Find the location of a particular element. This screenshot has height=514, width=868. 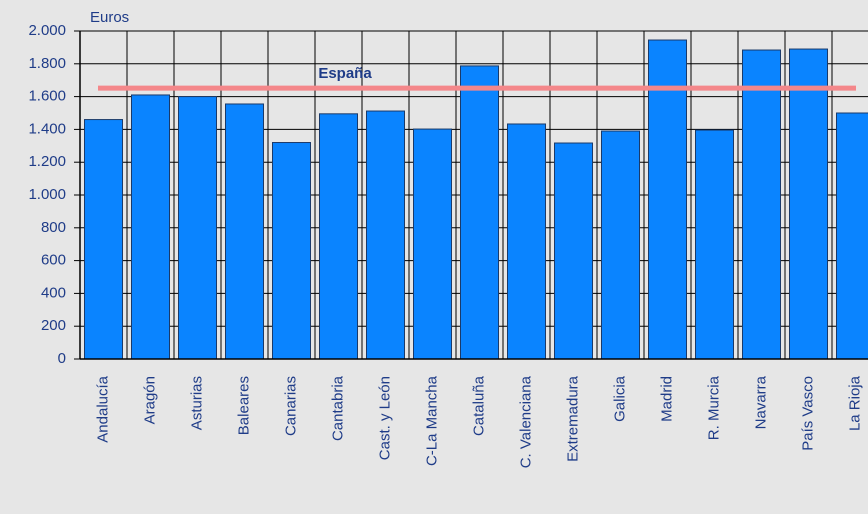

x-tick-label: Cataluña is located at coordinates (478, 405).